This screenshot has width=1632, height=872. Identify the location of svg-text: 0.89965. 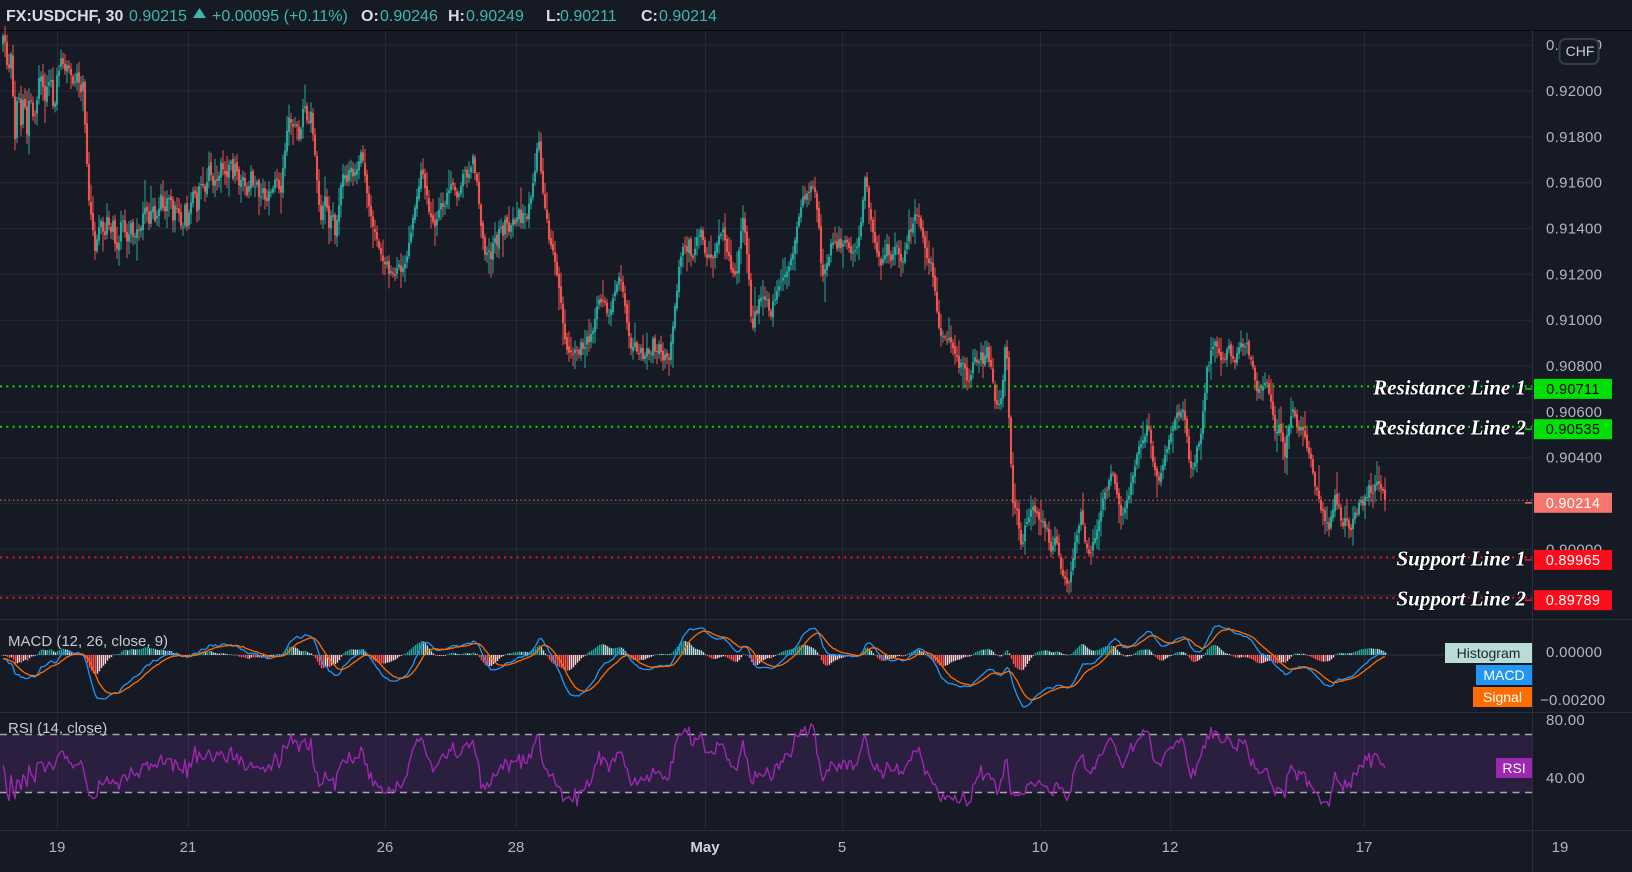
(1573, 561).